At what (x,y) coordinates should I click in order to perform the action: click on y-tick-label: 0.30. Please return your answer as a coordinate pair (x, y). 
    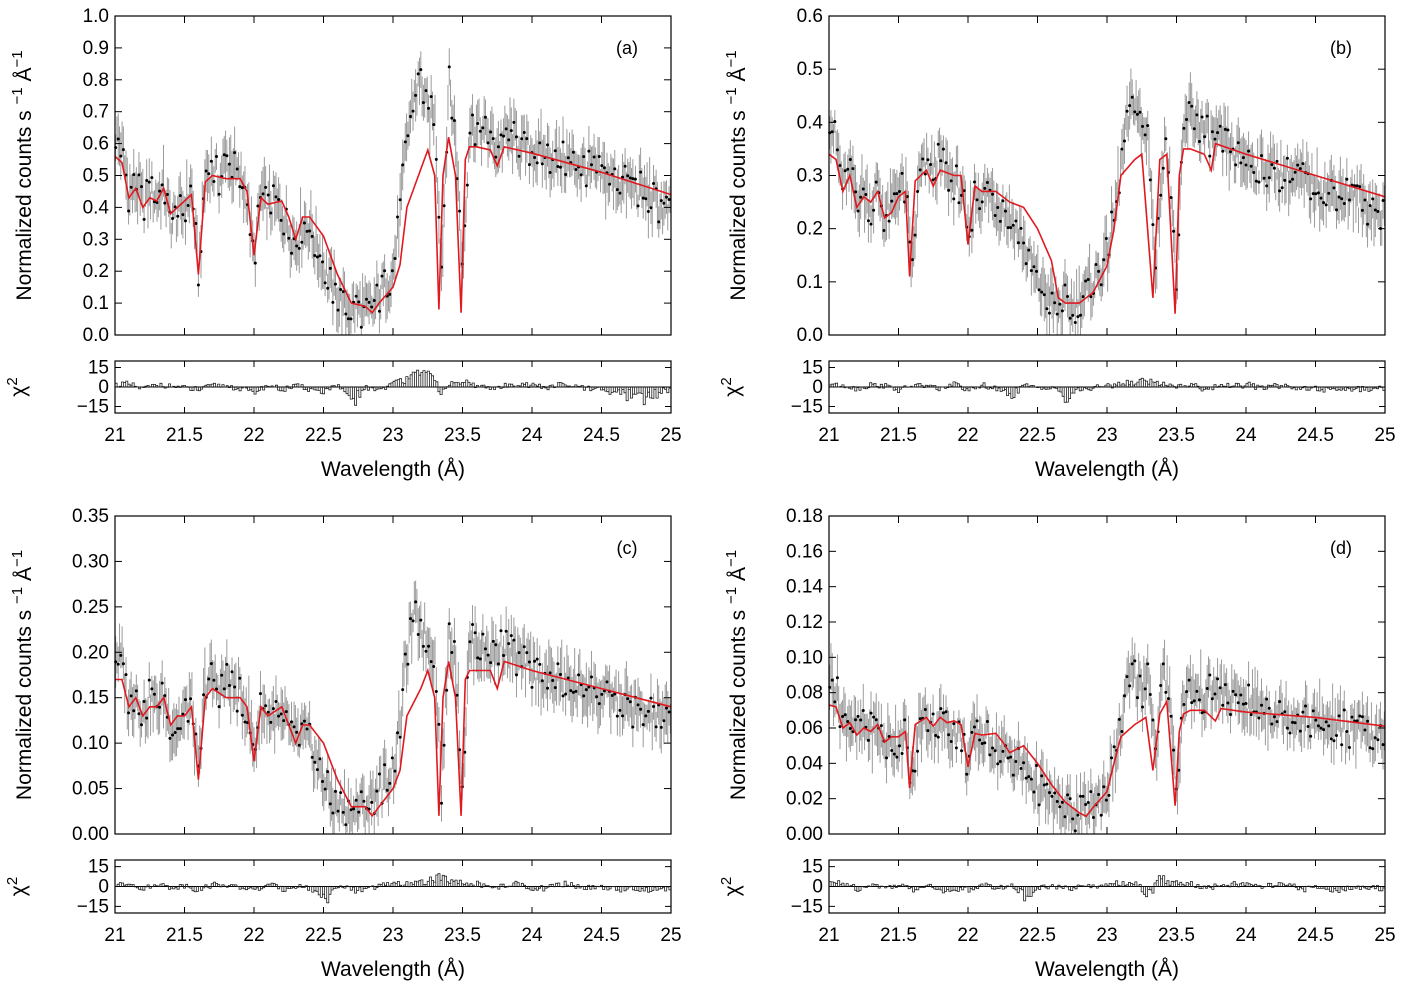
    Looking at the image, I should click on (90, 561).